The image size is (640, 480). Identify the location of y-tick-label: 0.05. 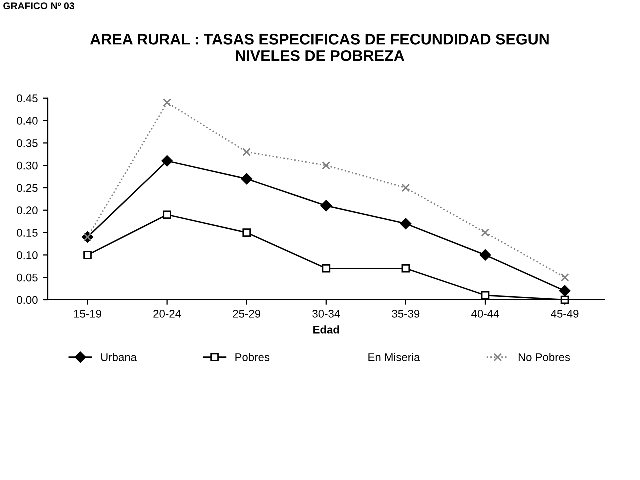
(27, 278).